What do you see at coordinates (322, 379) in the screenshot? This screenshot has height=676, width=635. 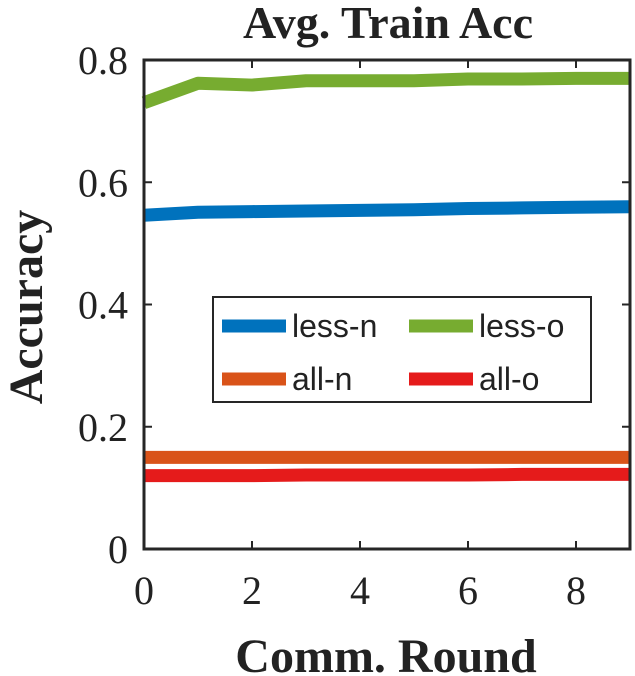 I see `legend-label-all-n: all-n` at bounding box center [322, 379].